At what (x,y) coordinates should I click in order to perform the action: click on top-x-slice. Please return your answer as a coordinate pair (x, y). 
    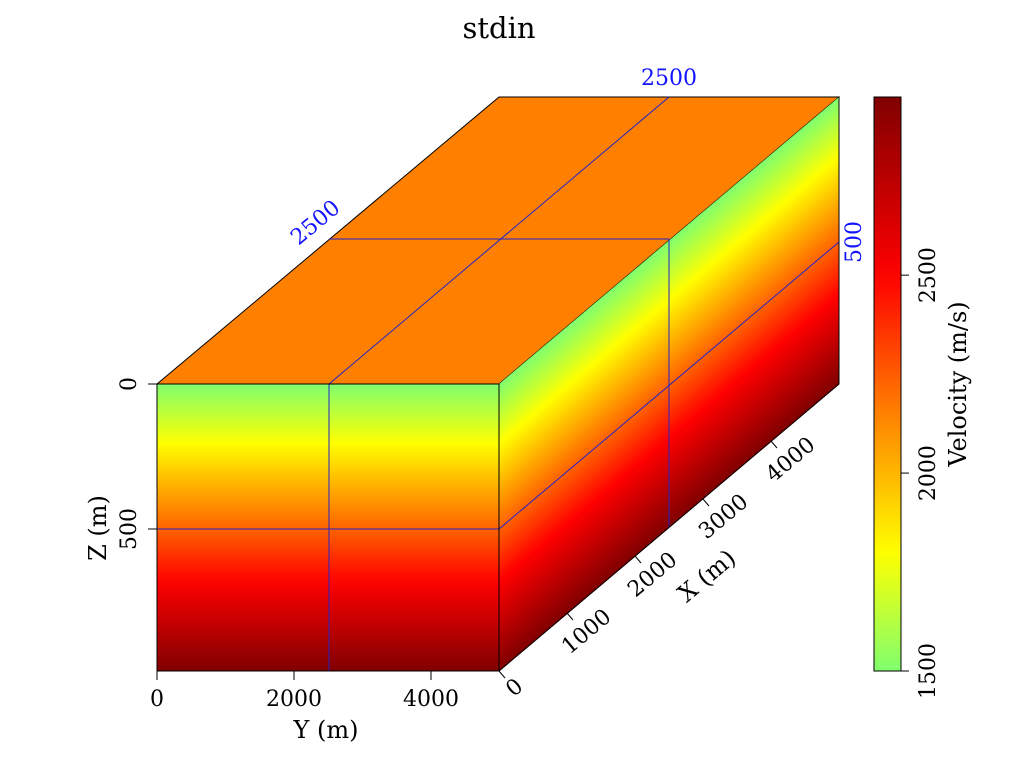
    Looking at the image, I should click on (499, 240).